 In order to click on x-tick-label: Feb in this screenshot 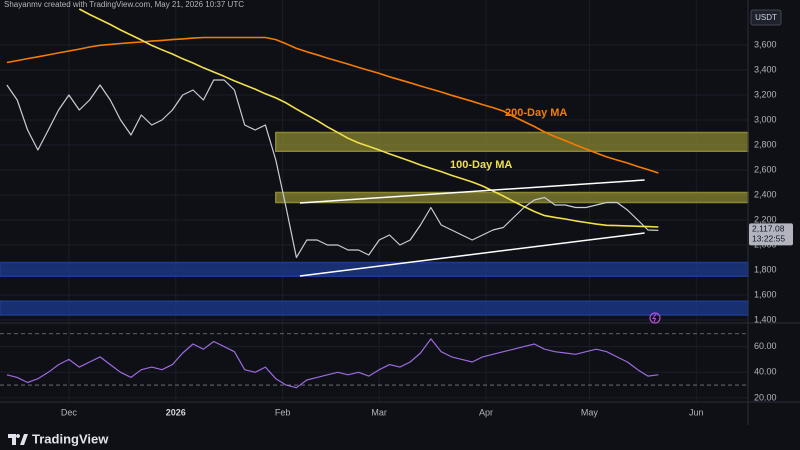, I will do `click(283, 412)`.